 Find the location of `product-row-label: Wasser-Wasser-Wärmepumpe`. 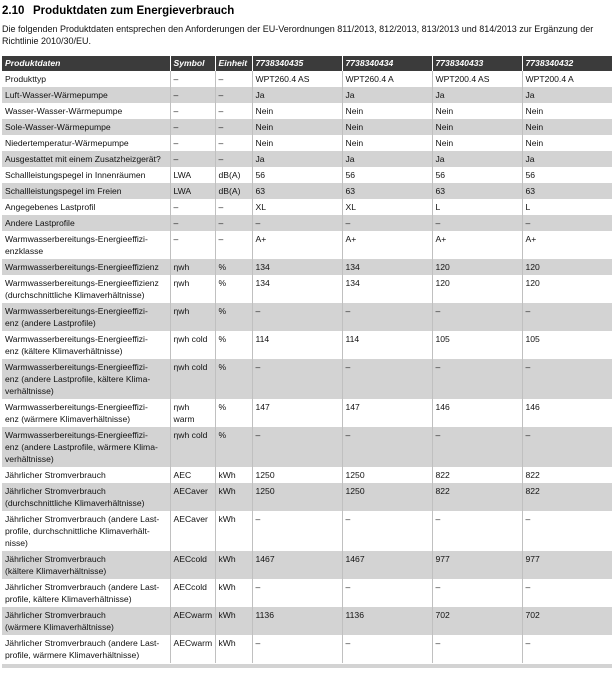

product-row-label: Wasser-Wasser-Wärmepumpe is located at coordinates (64, 111).